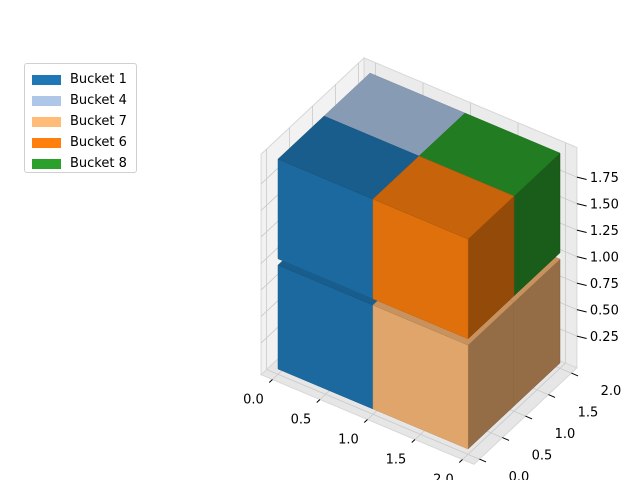  Describe the element at coordinates (588, 413) in the screenshot. I see `y-tick-label: 1.5` at that location.